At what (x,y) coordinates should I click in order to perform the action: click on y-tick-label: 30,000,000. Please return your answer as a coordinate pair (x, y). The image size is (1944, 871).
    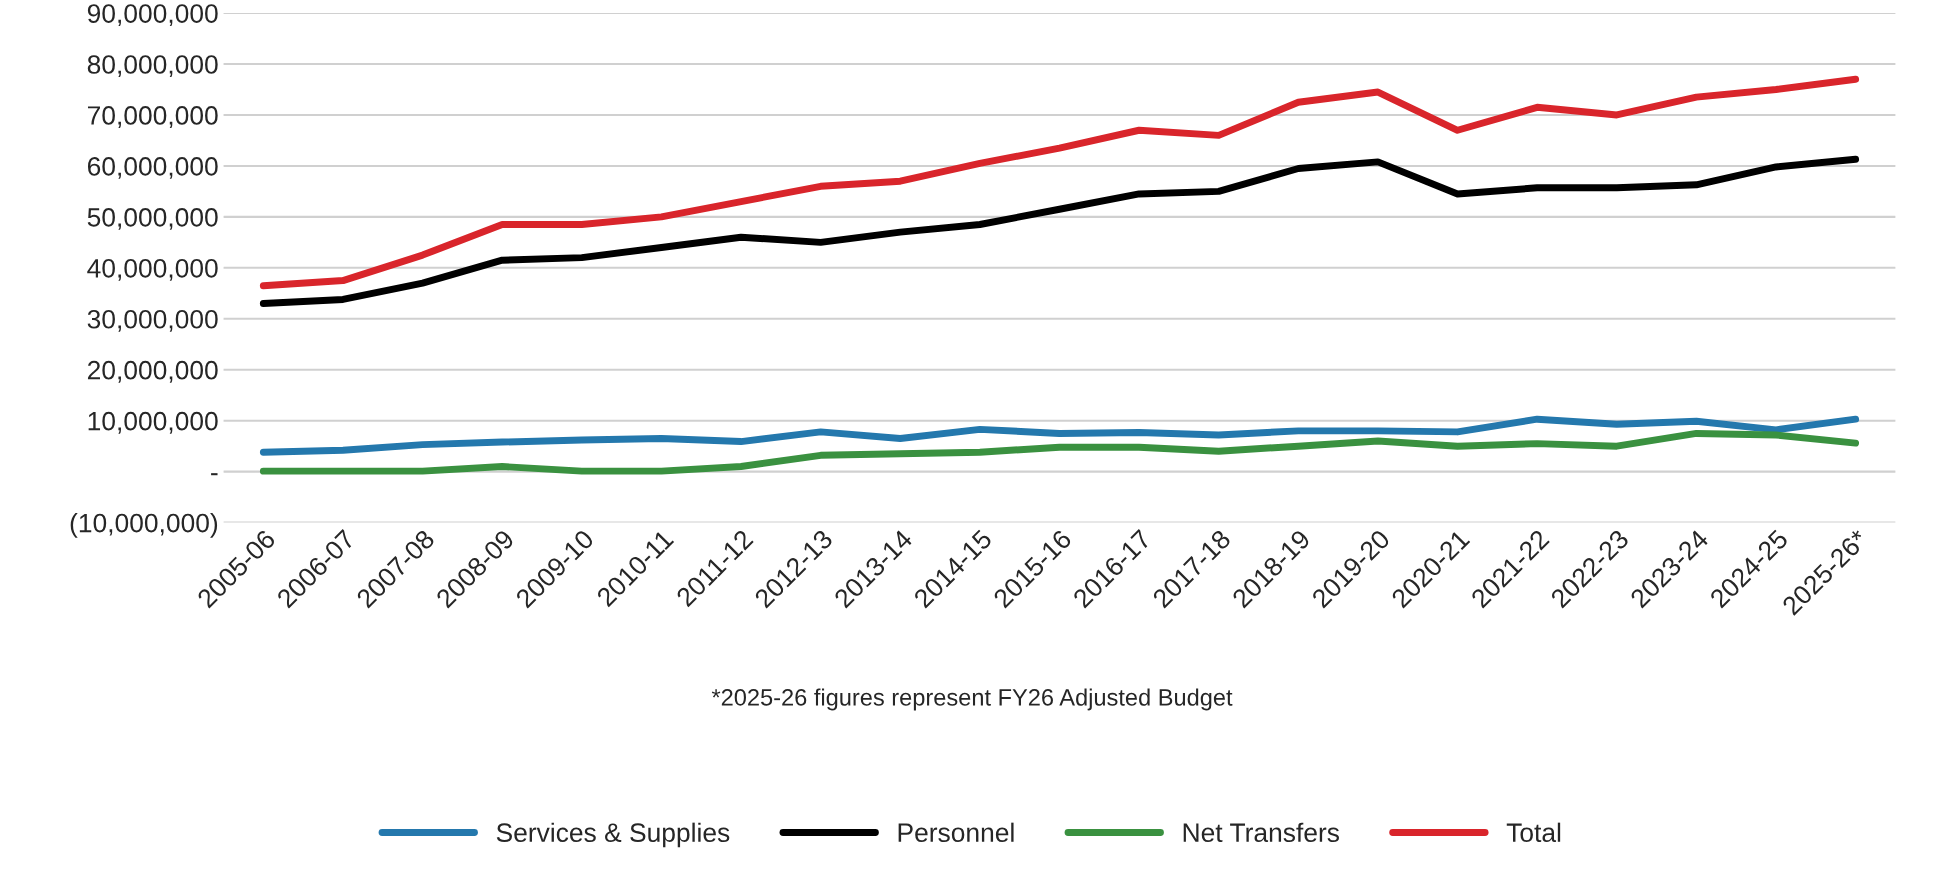
    Looking at the image, I should click on (152, 320).